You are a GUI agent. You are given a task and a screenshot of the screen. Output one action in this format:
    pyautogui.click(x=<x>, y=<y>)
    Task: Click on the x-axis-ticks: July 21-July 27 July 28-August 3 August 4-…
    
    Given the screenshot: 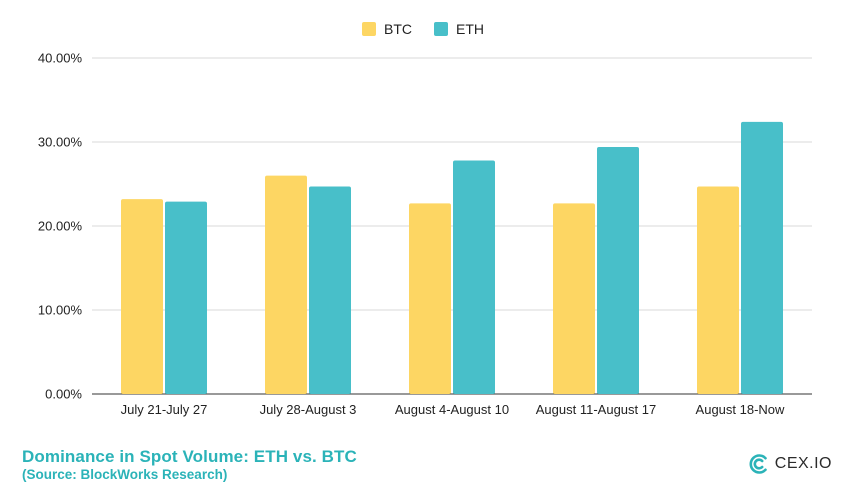 What is the action you would take?
    pyautogui.click(x=453, y=409)
    